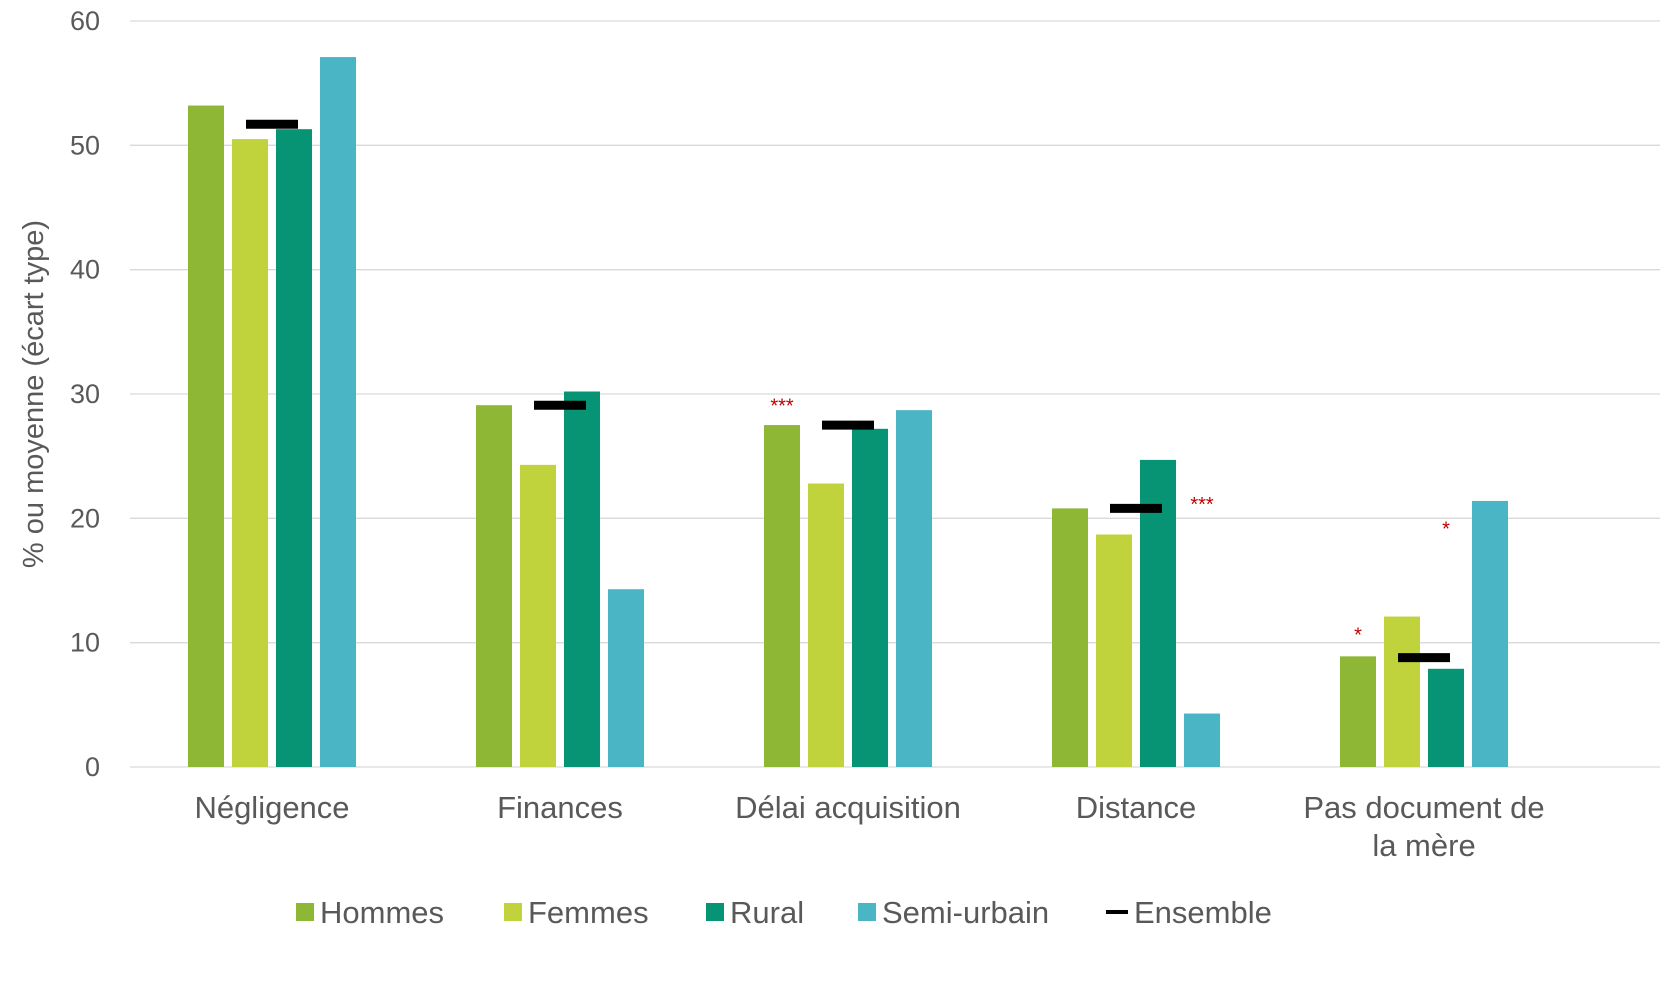 The image size is (1660, 985). I want to click on x-tick-label-line: Pas document de, so click(1423, 807).